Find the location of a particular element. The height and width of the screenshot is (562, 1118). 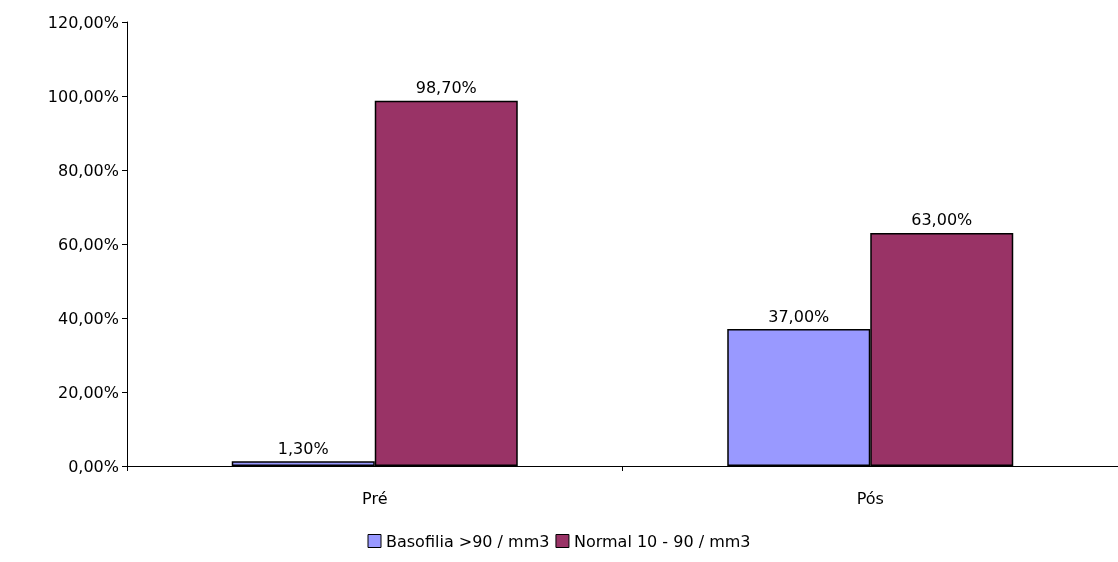

y-tick-label: 20,00% is located at coordinates (88, 392).